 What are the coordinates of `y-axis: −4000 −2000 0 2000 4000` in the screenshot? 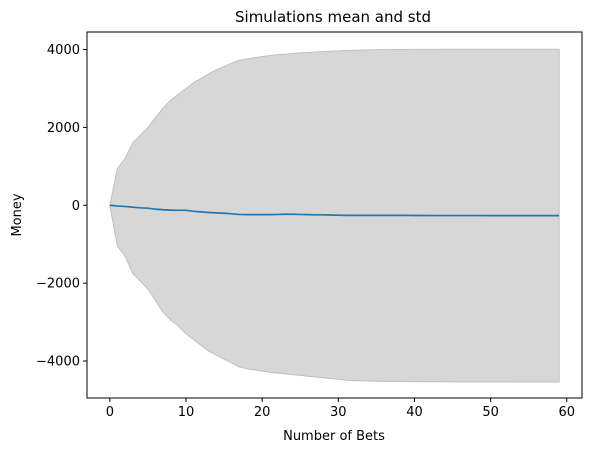 It's located at (61, 206).